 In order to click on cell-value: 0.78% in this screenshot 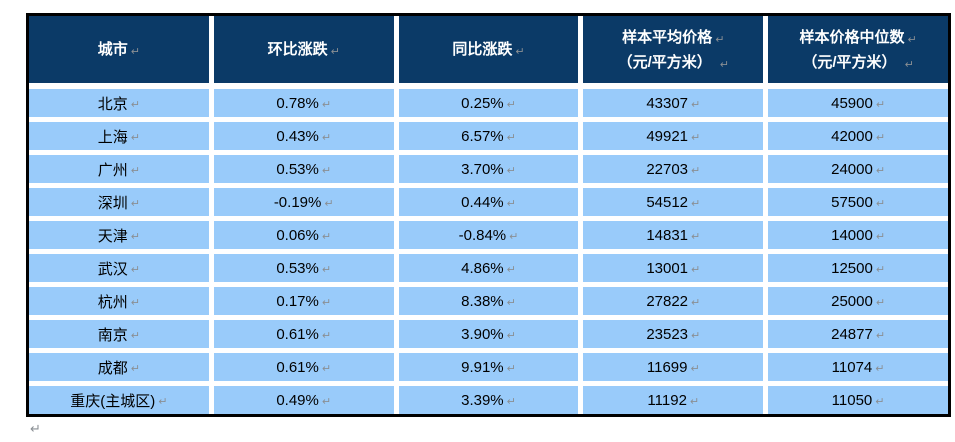, I will do `click(297, 103)`.